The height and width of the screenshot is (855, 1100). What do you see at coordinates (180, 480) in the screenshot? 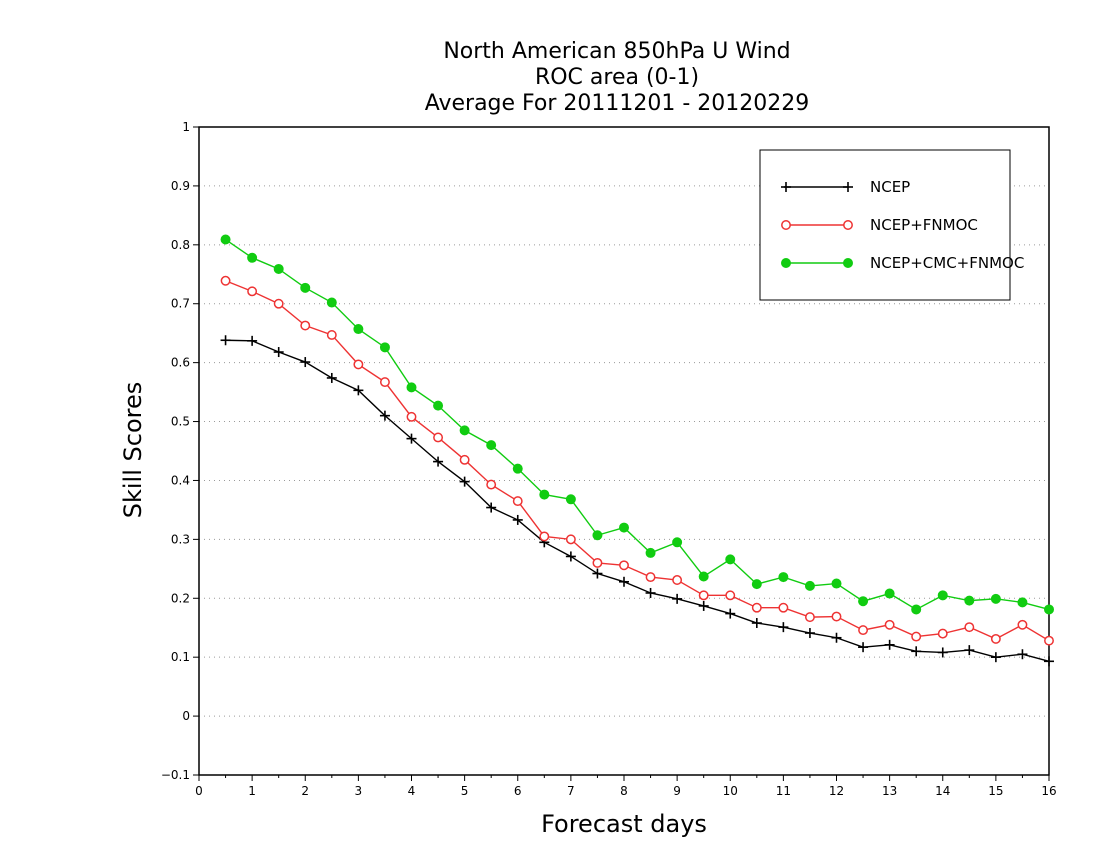
I see `y-tick-label: 0.4` at bounding box center [180, 480].